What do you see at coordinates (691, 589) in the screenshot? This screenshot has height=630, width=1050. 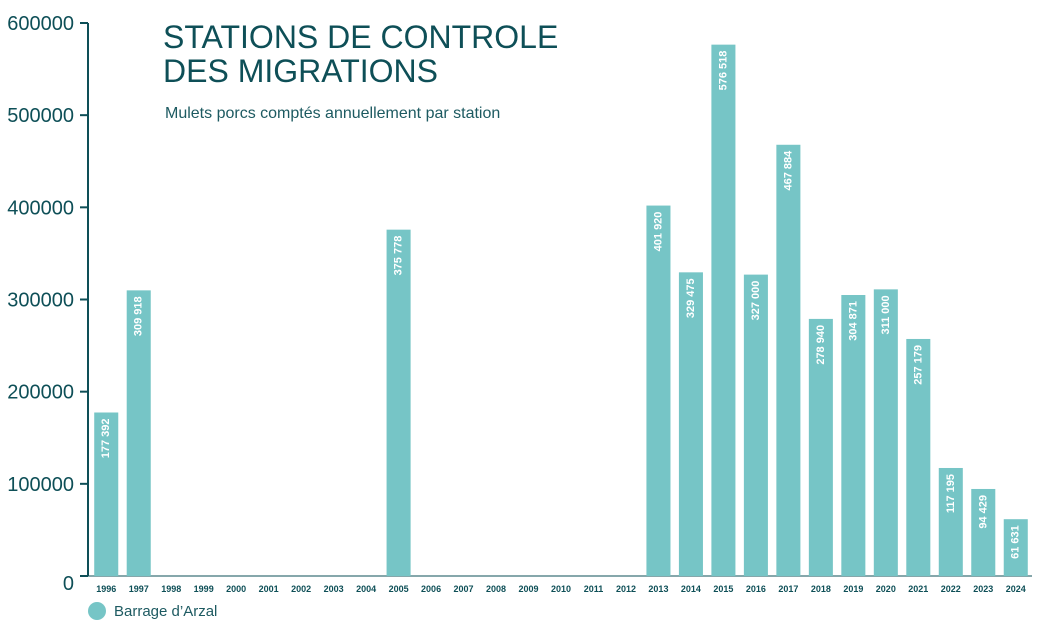 I see `x-tick-label: 2014` at bounding box center [691, 589].